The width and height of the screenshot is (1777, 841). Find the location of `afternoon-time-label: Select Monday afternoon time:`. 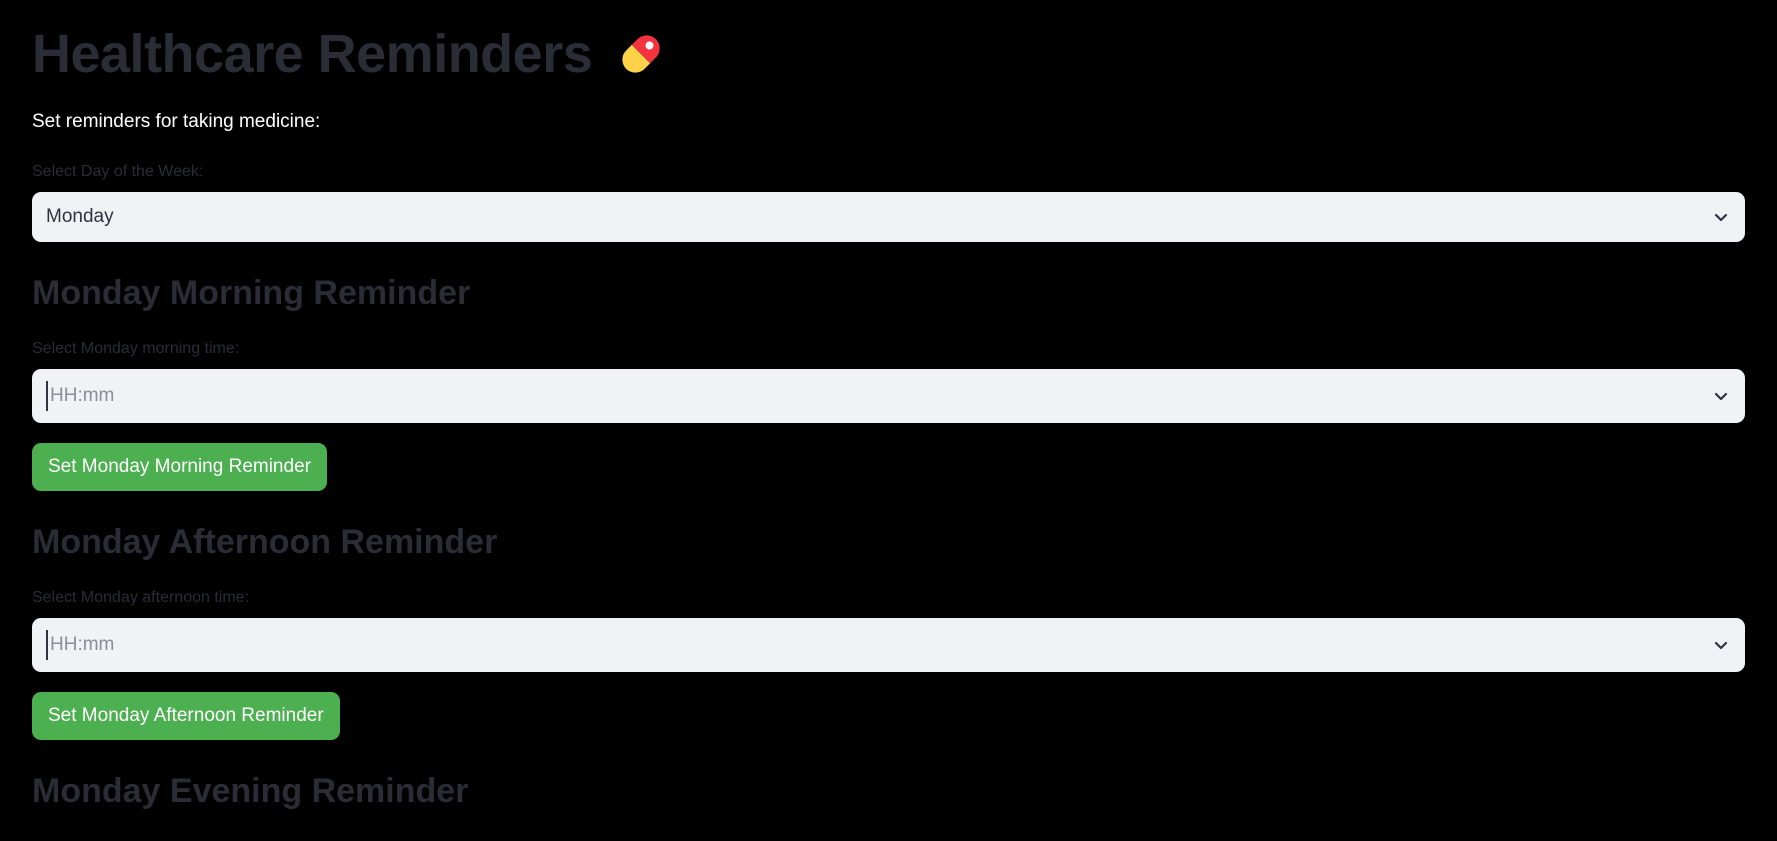

afternoon-time-label: Select Monday afternoon time: is located at coordinates (141, 597).